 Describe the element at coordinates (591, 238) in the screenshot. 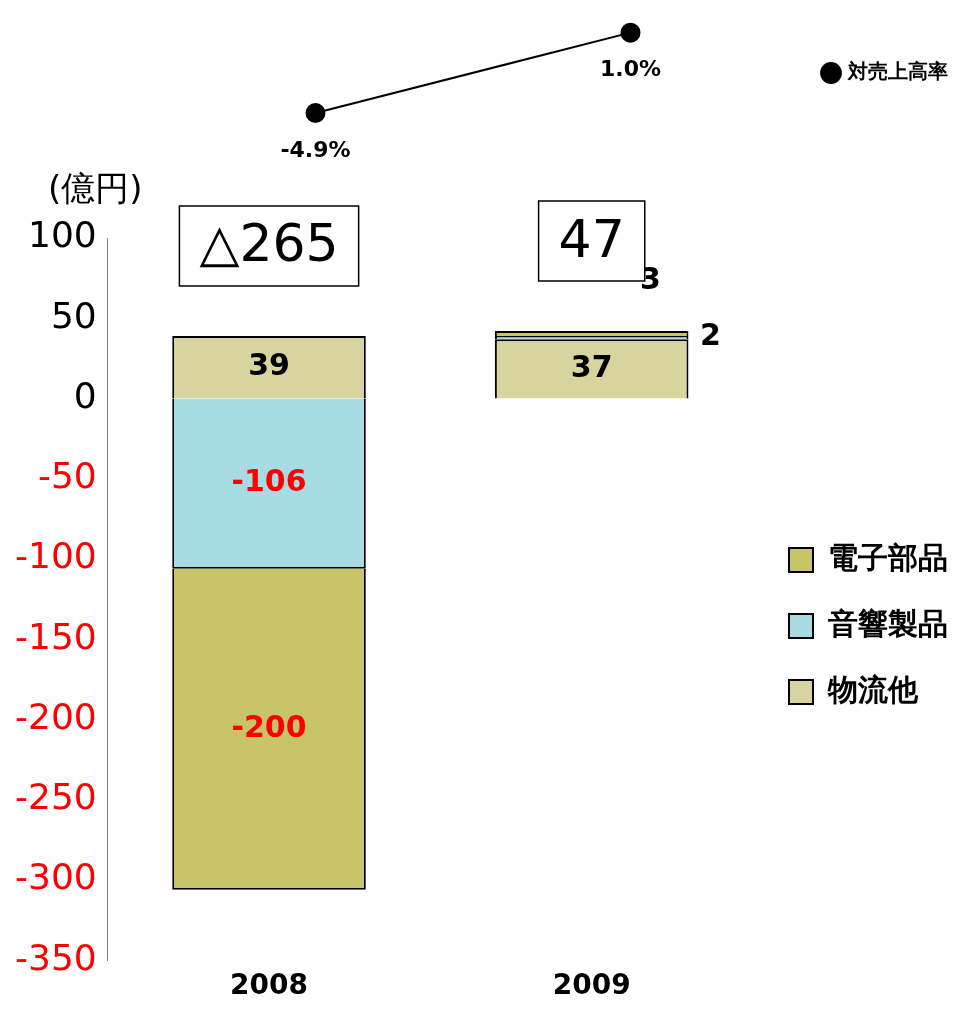

I see `annotation: 47` at that location.